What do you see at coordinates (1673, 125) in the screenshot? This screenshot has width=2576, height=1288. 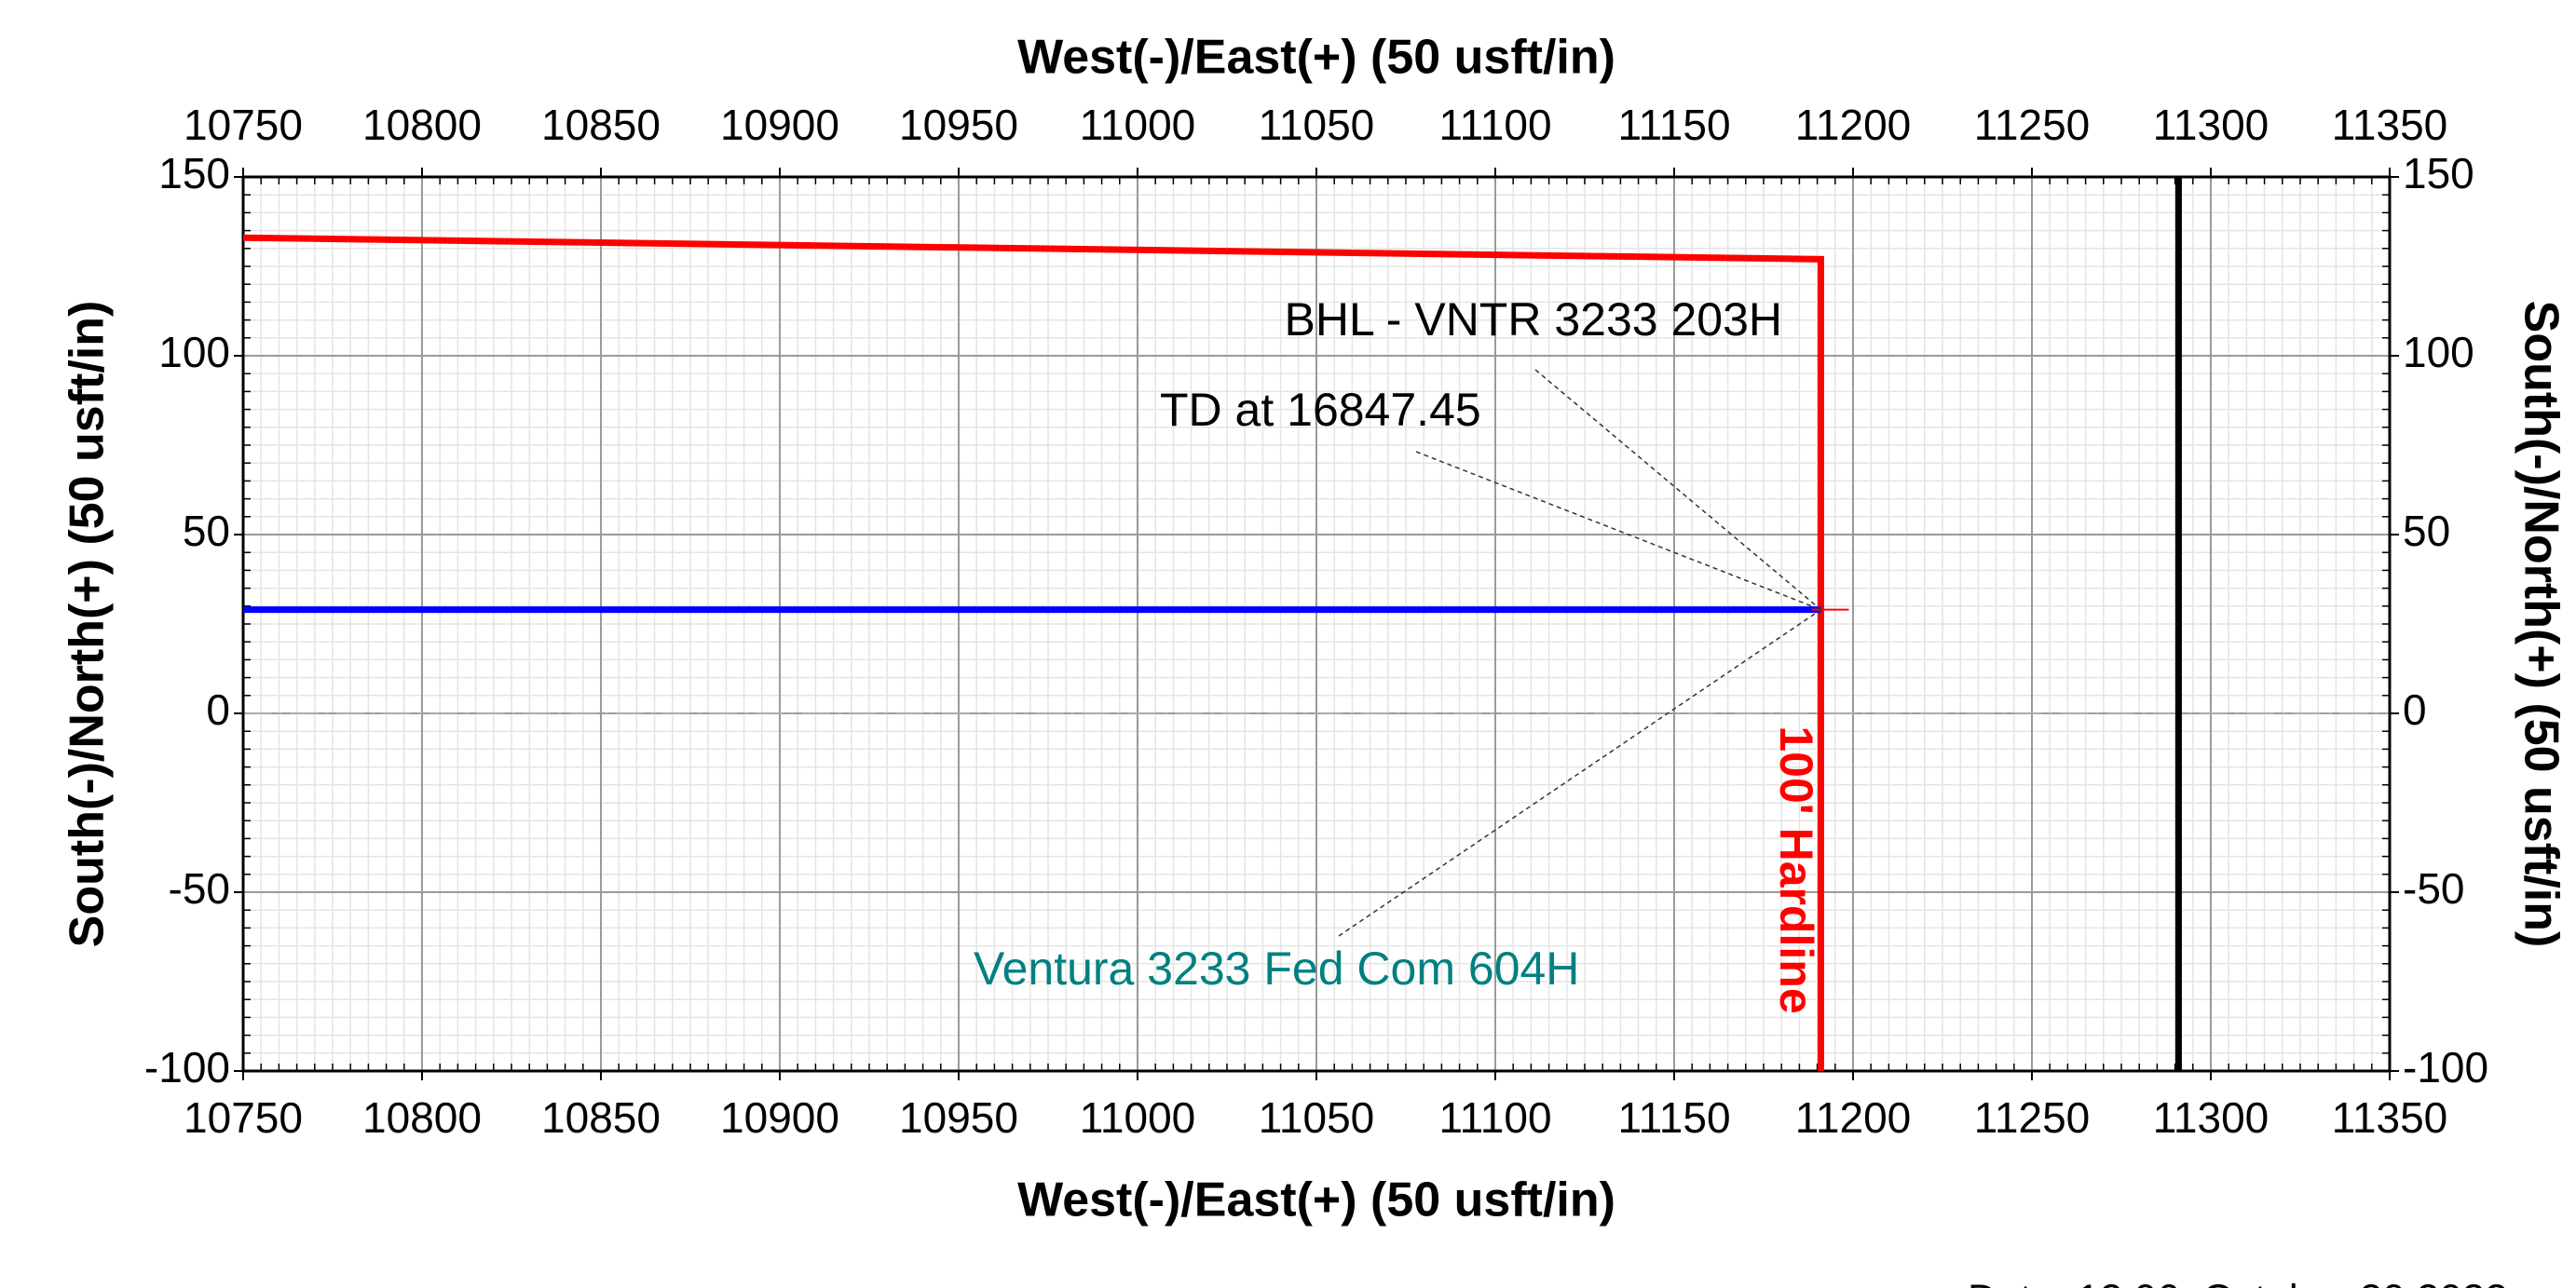 I see `x-tick-label-top: 11150` at bounding box center [1673, 125].